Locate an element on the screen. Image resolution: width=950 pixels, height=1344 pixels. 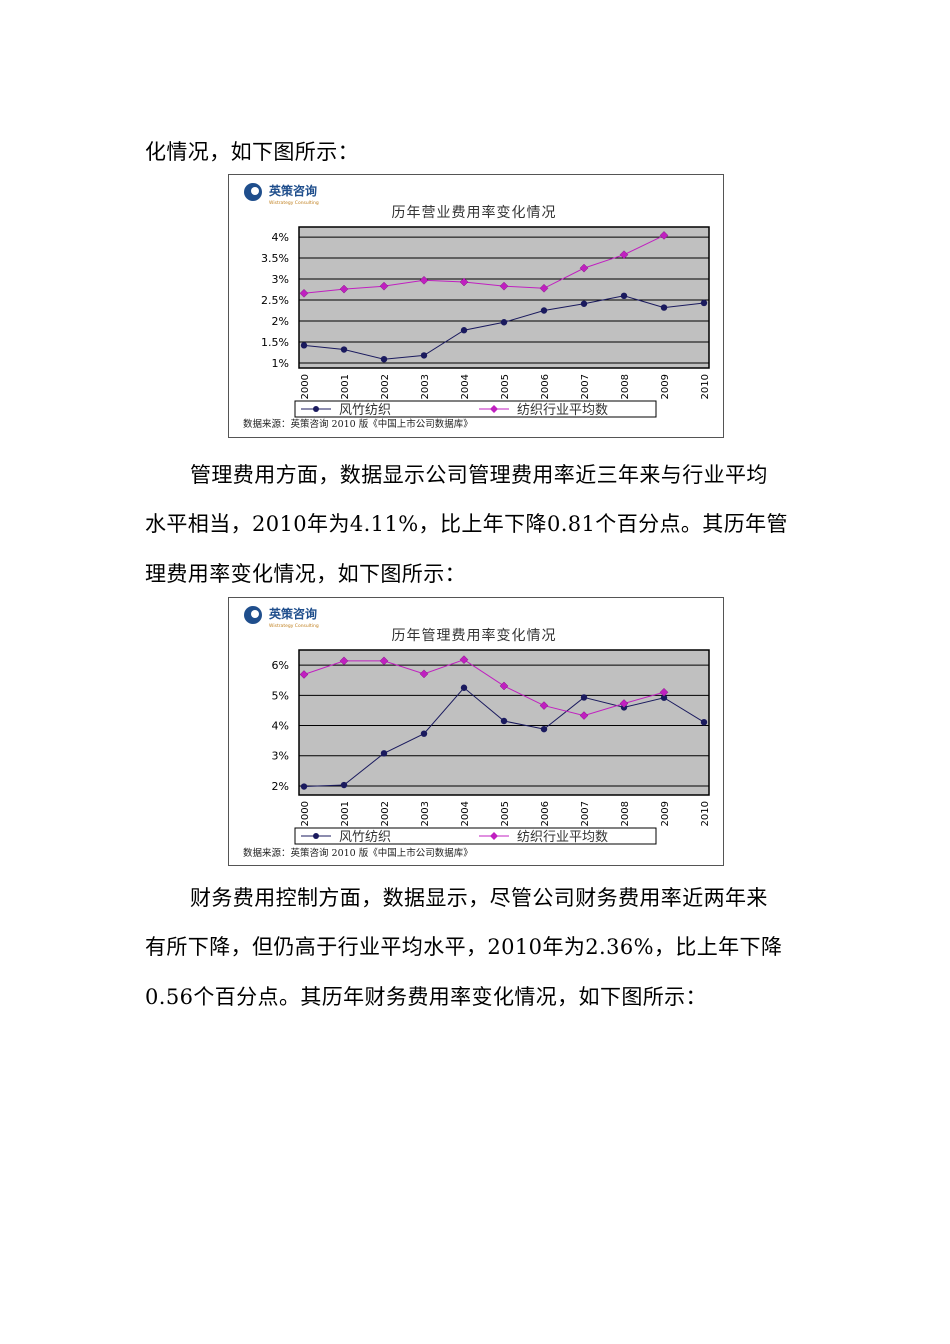
y-tick-label: 3.5% is located at coordinates (275, 258).